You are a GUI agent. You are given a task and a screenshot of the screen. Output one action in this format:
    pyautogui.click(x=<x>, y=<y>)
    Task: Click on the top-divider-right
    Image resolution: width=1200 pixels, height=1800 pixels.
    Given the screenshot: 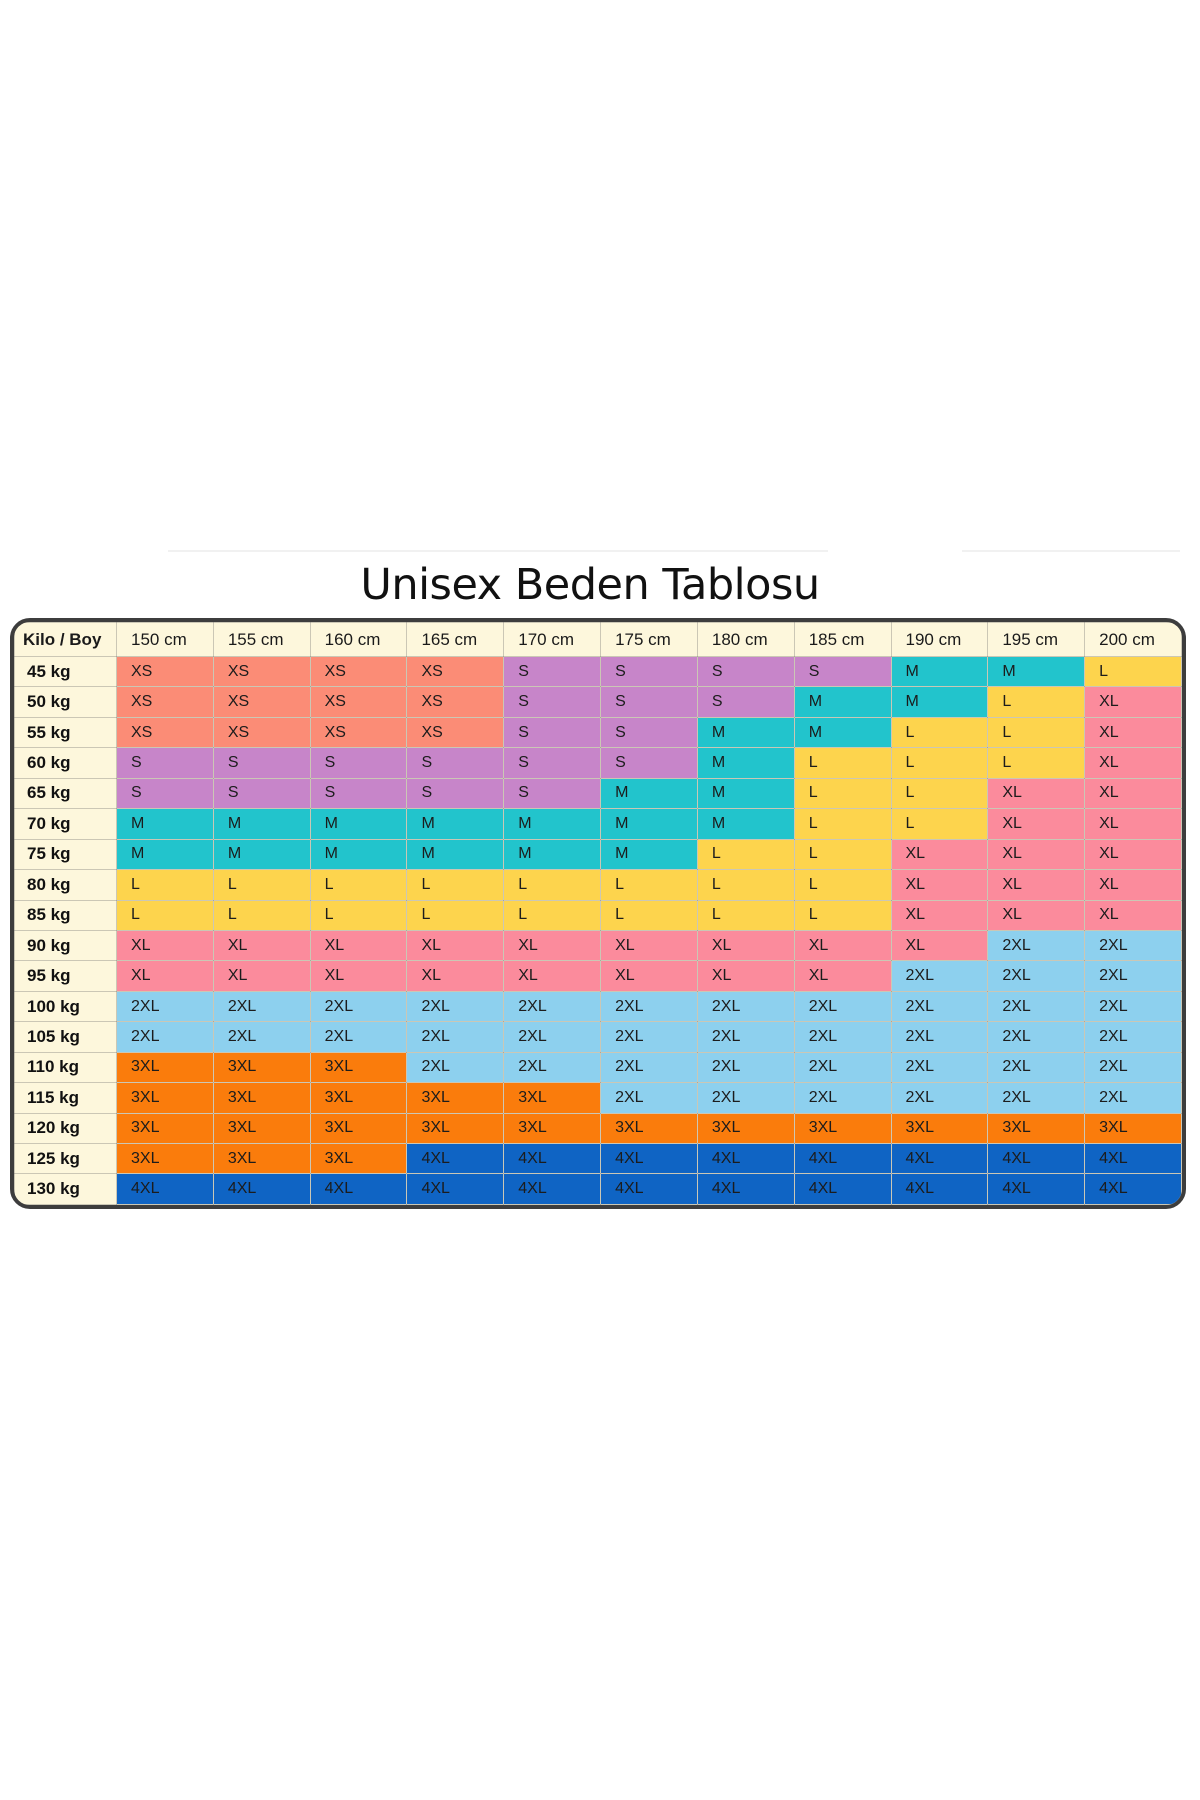 What is the action you would take?
    pyautogui.click(x=1071, y=551)
    